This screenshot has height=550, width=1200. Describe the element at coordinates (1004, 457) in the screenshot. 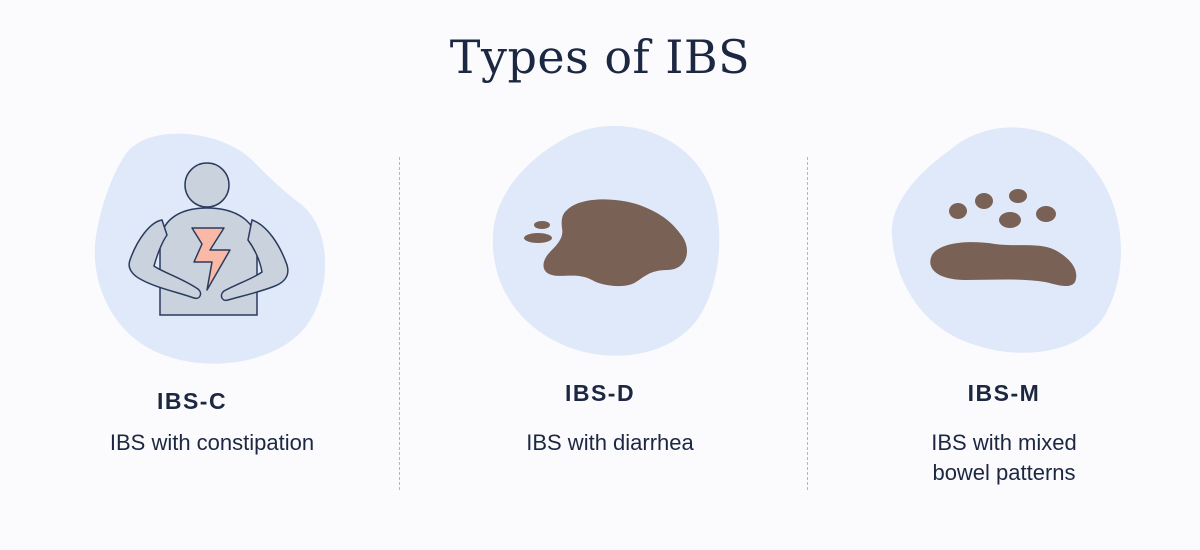

I see `type-description: IBS with mixed bowel patterns` at that location.